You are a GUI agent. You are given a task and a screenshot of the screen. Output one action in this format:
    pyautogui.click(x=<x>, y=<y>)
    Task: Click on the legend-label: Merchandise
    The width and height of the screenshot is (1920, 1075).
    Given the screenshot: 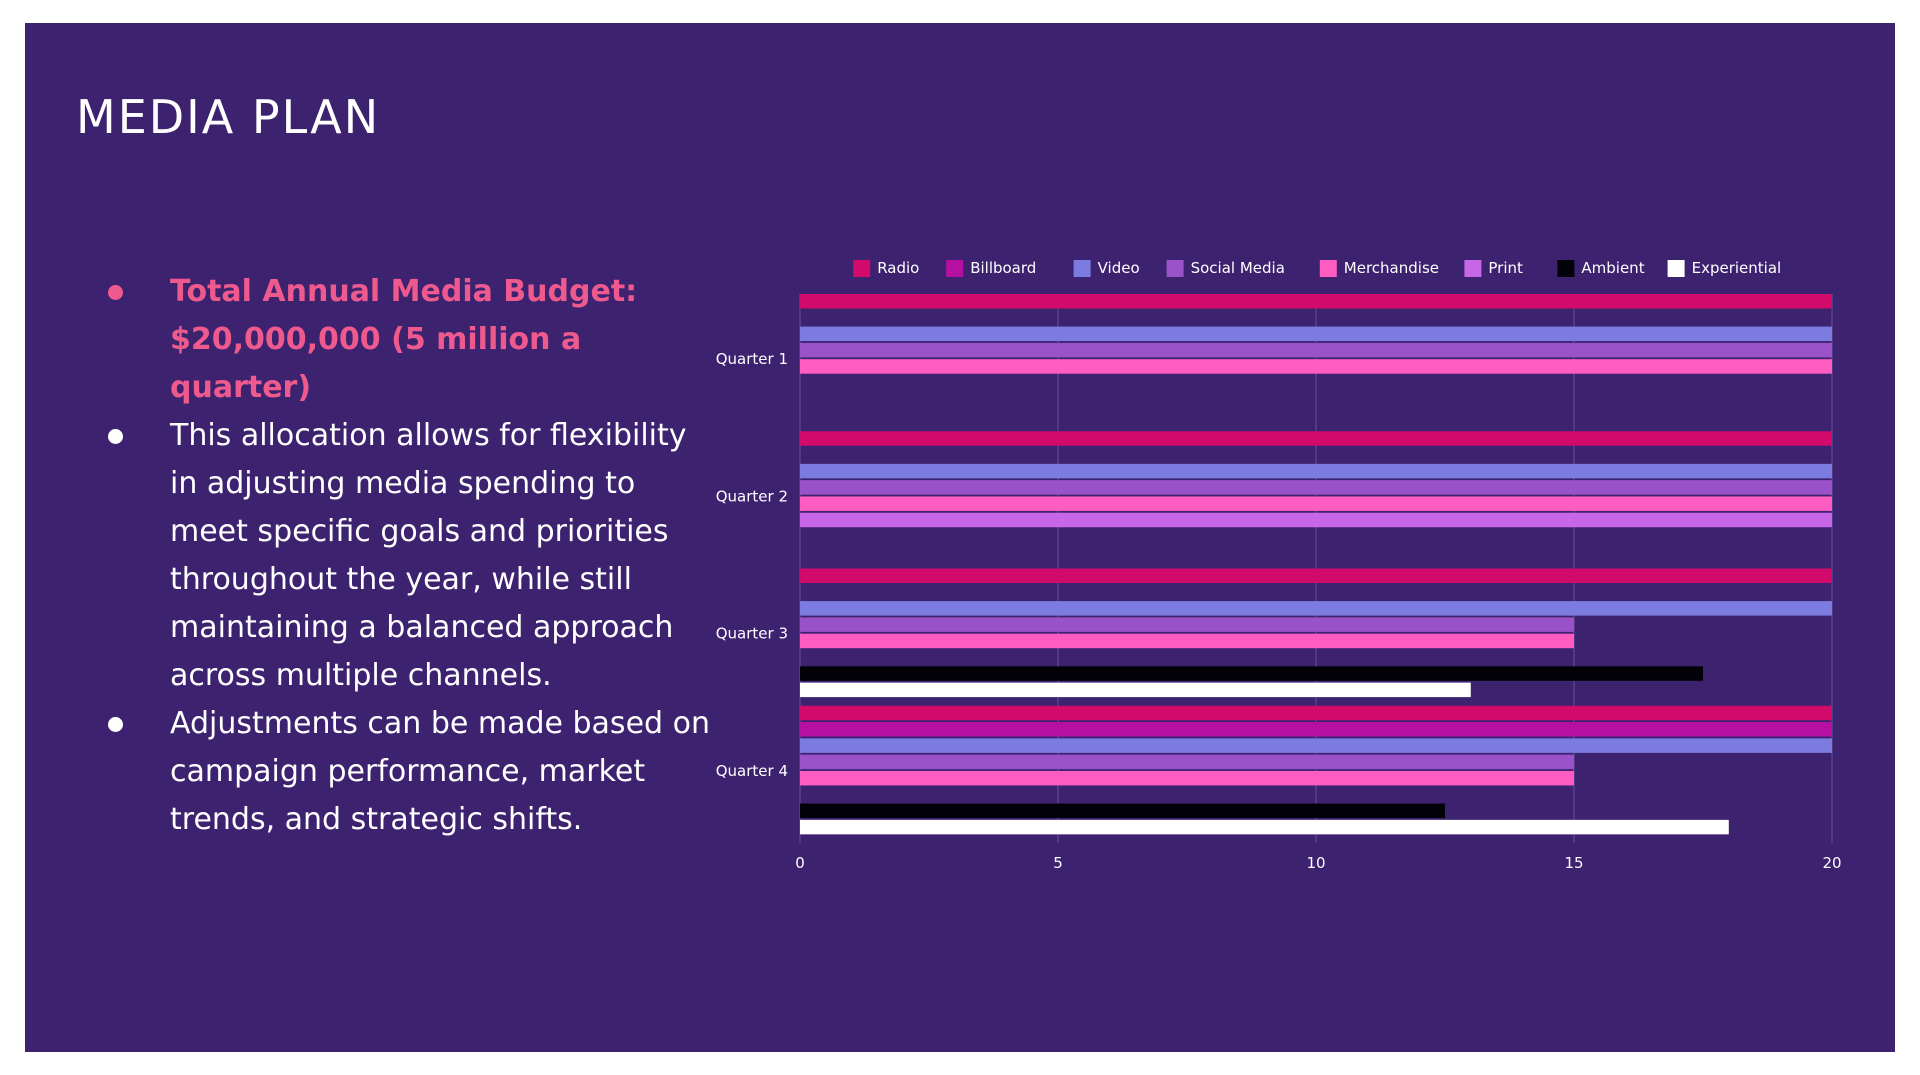 What is the action you would take?
    pyautogui.click(x=1391, y=268)
    